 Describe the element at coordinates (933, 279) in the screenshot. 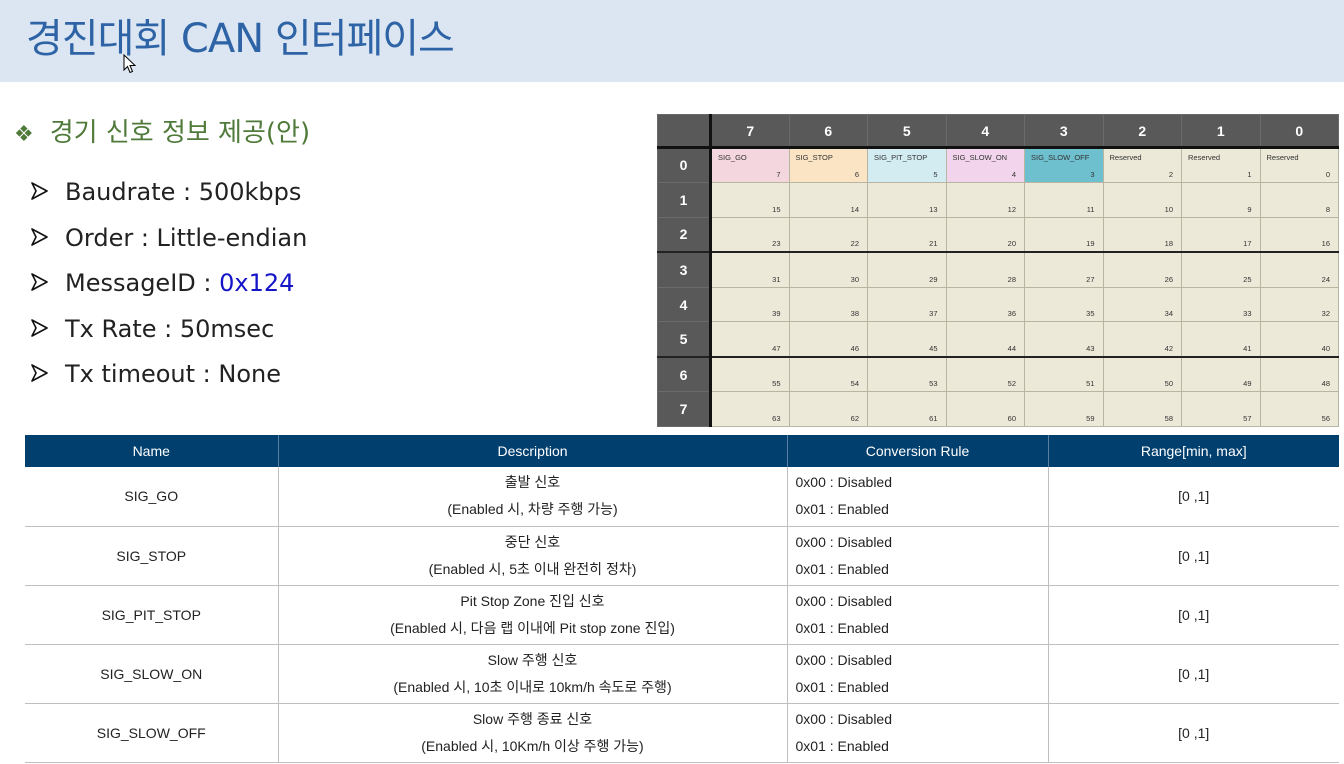

I see `bit-number: 29` at that location.